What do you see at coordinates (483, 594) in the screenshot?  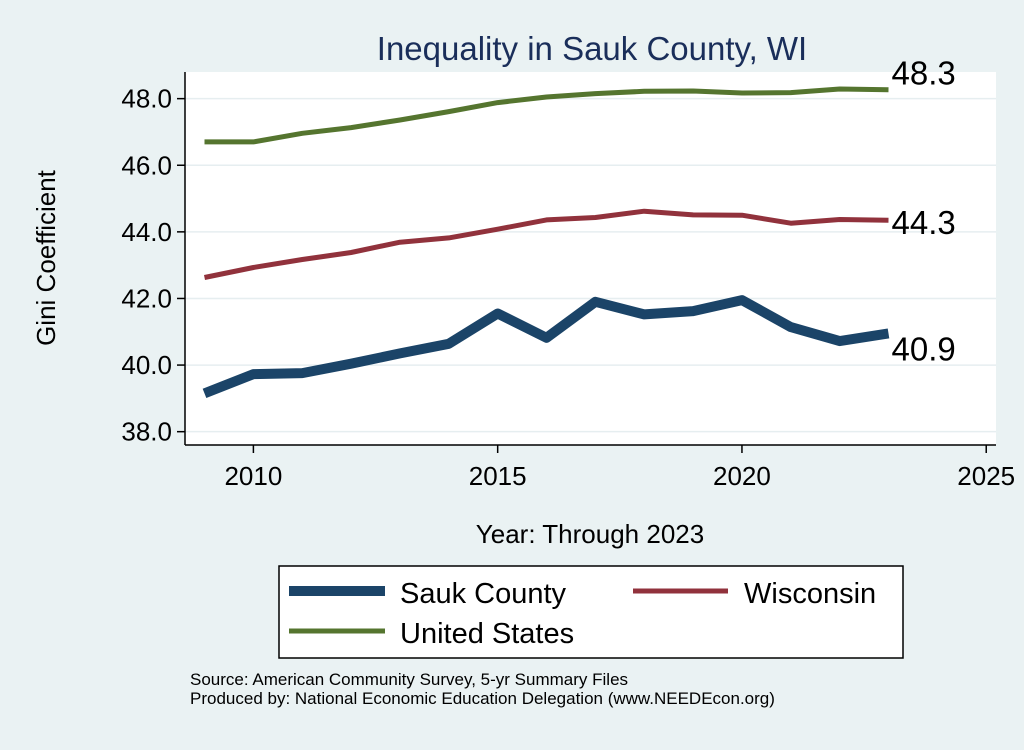 I see `legend-label-sauk-county: Sauk County` at bounding box center [483, 594].